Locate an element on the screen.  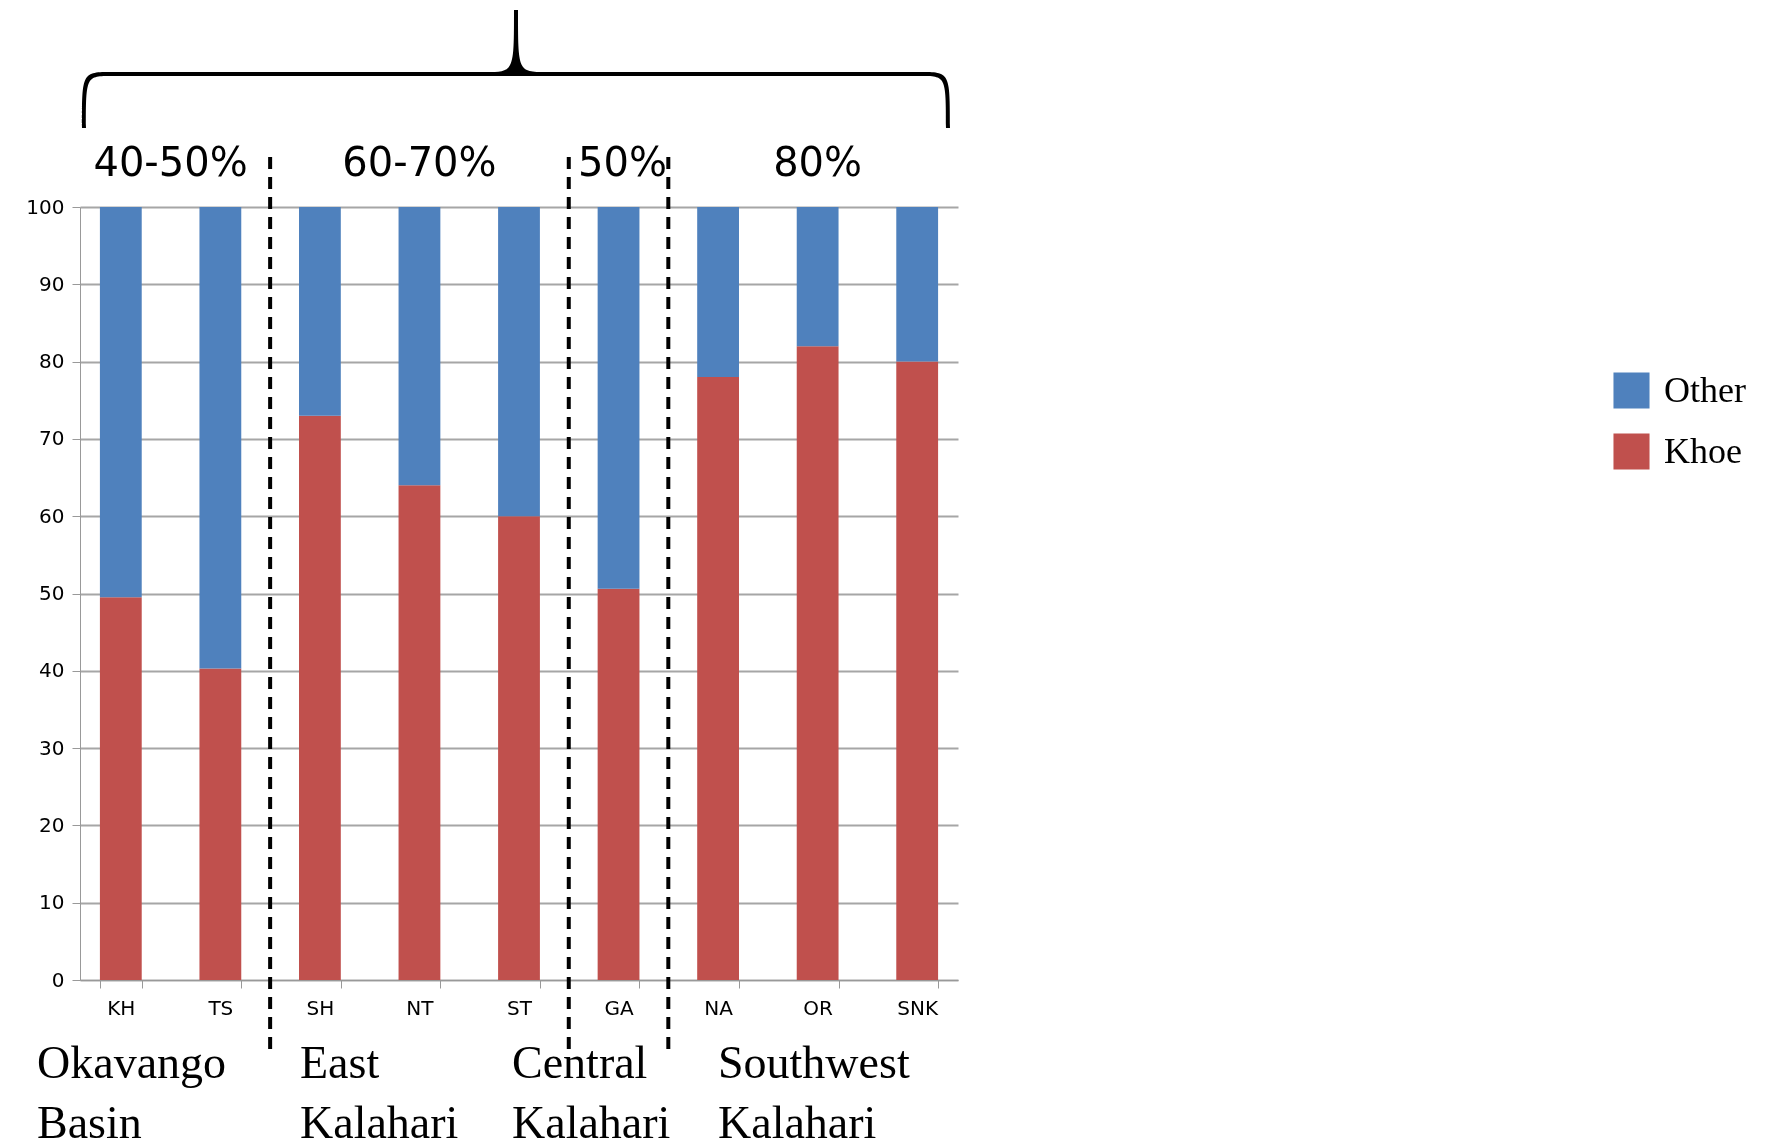
x-tick-label: NA is located at coordinates (719, 1007).